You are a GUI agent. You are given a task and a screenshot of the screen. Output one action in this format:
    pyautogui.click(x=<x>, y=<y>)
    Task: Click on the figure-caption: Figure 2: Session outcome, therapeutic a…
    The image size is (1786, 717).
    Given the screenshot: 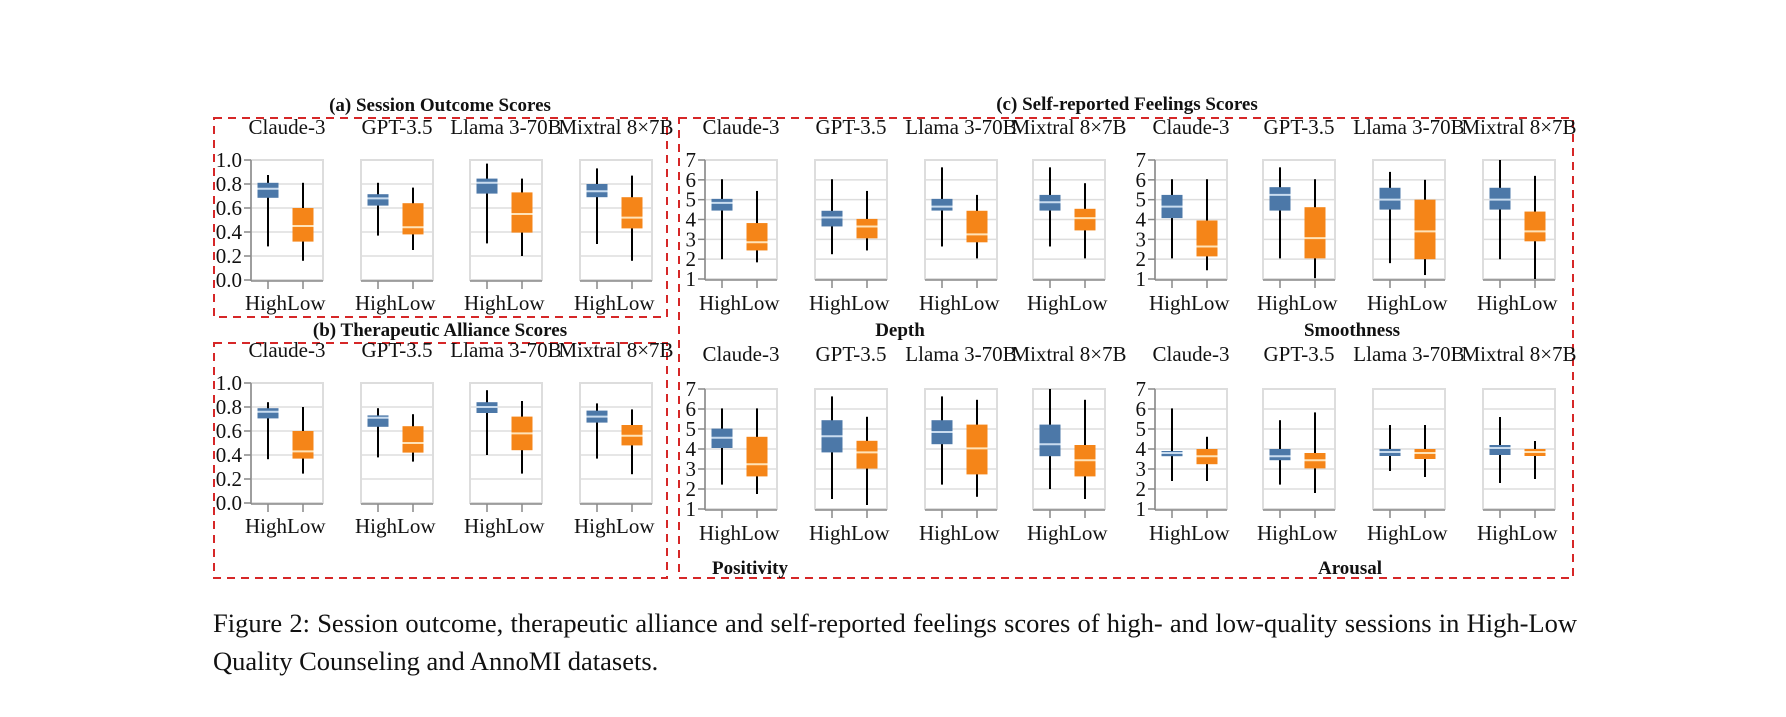 What is the action you would take?
    pyautogui.click(x=895, y=642)
    